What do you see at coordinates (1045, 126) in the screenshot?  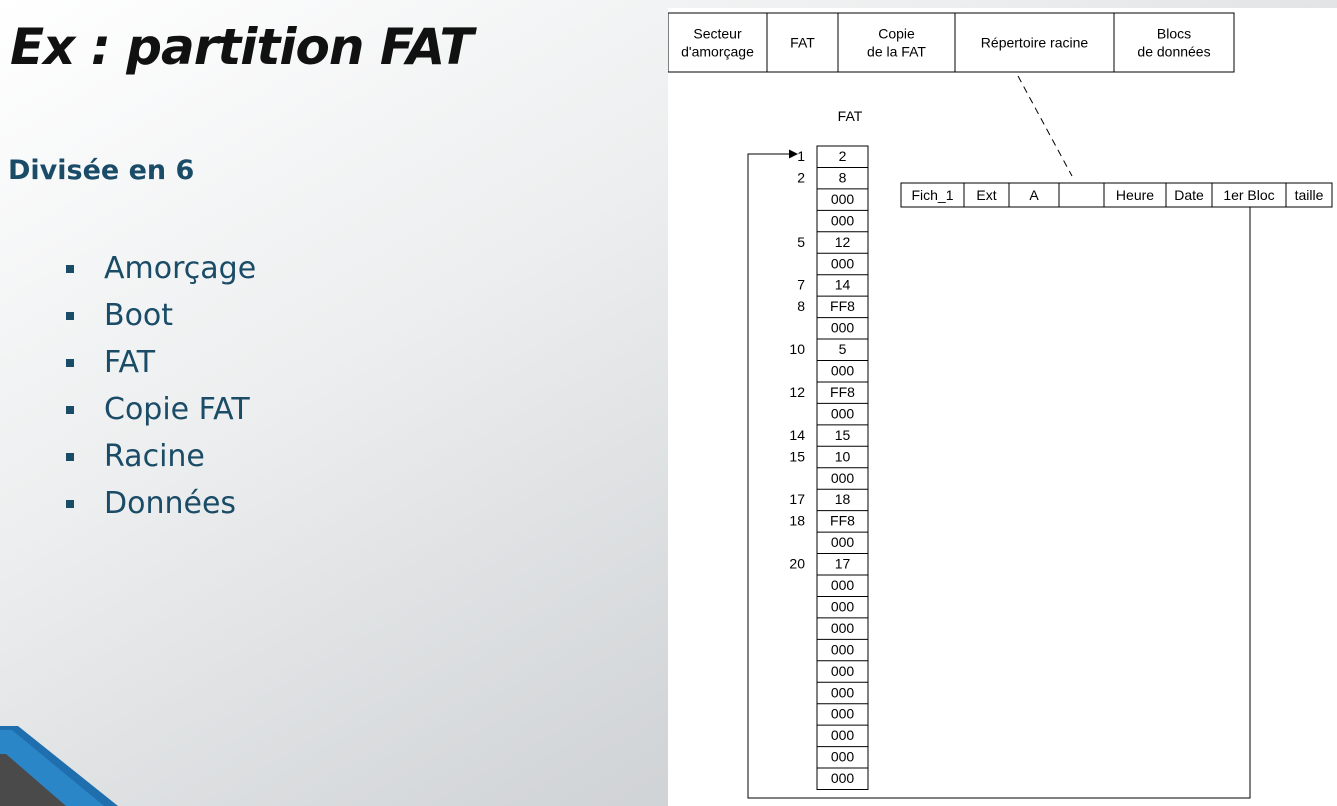 I see `dashed-connector` at bounding box center [1045, 126].